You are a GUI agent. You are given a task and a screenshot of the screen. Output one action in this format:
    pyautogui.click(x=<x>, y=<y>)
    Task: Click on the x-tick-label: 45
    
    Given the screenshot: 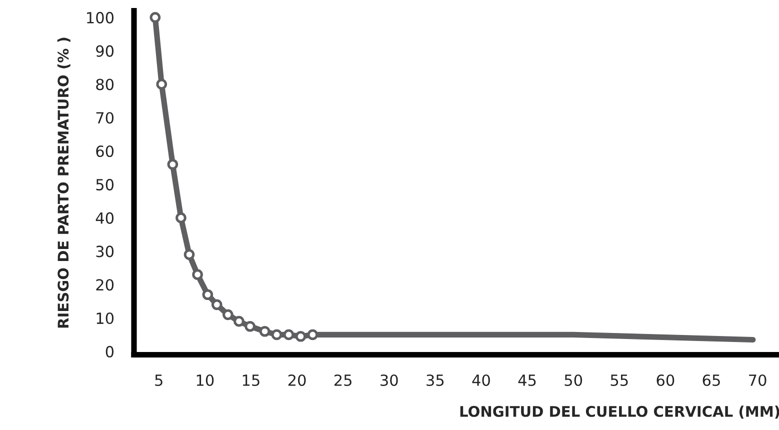 What is the action you would take?
    pyautogui.click(x=527, y=380)
    